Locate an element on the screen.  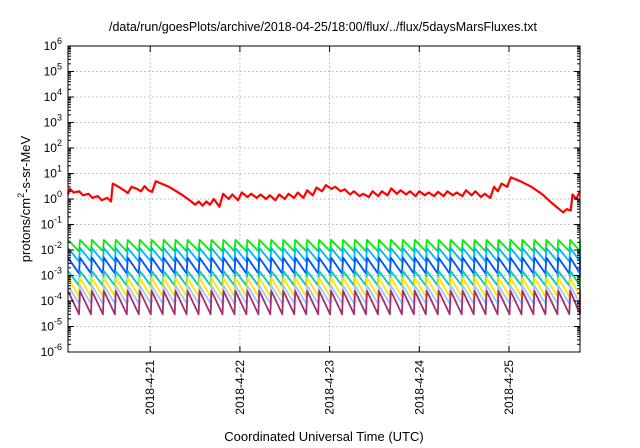
y-tick-label: 10⁻⁴ is located at coordinates (51, 299).